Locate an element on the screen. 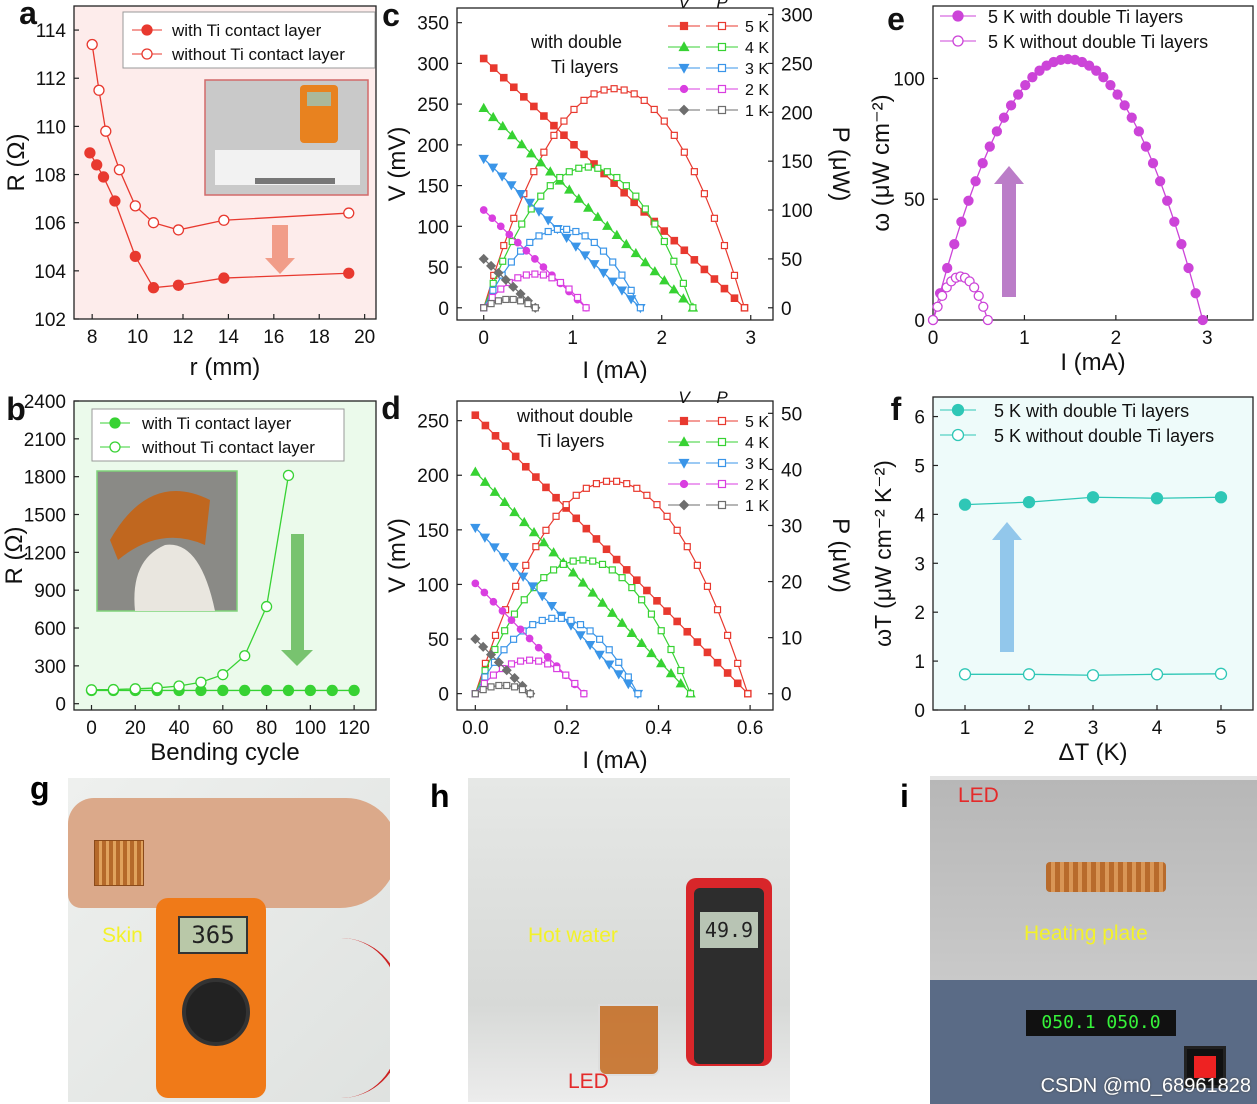 This screenshot has width=1257, height=1104. x-tick-label: 16 is located at coordinates (273, 337).